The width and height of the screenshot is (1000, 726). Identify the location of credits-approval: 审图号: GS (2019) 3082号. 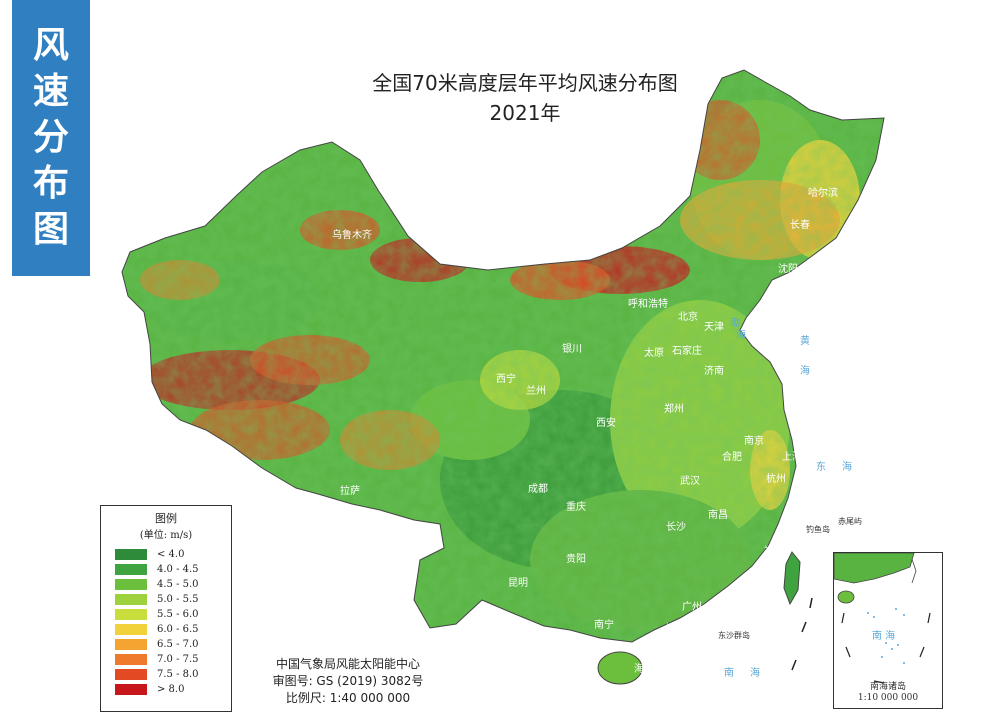
(348, 681).